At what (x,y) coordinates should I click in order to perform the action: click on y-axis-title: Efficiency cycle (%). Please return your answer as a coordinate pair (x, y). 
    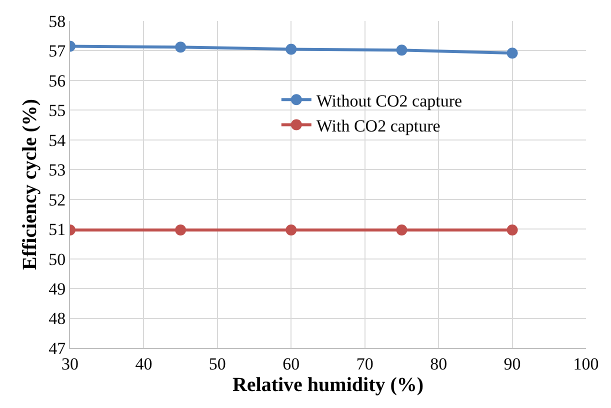
    Looking at the image, I should click on (30, 184).